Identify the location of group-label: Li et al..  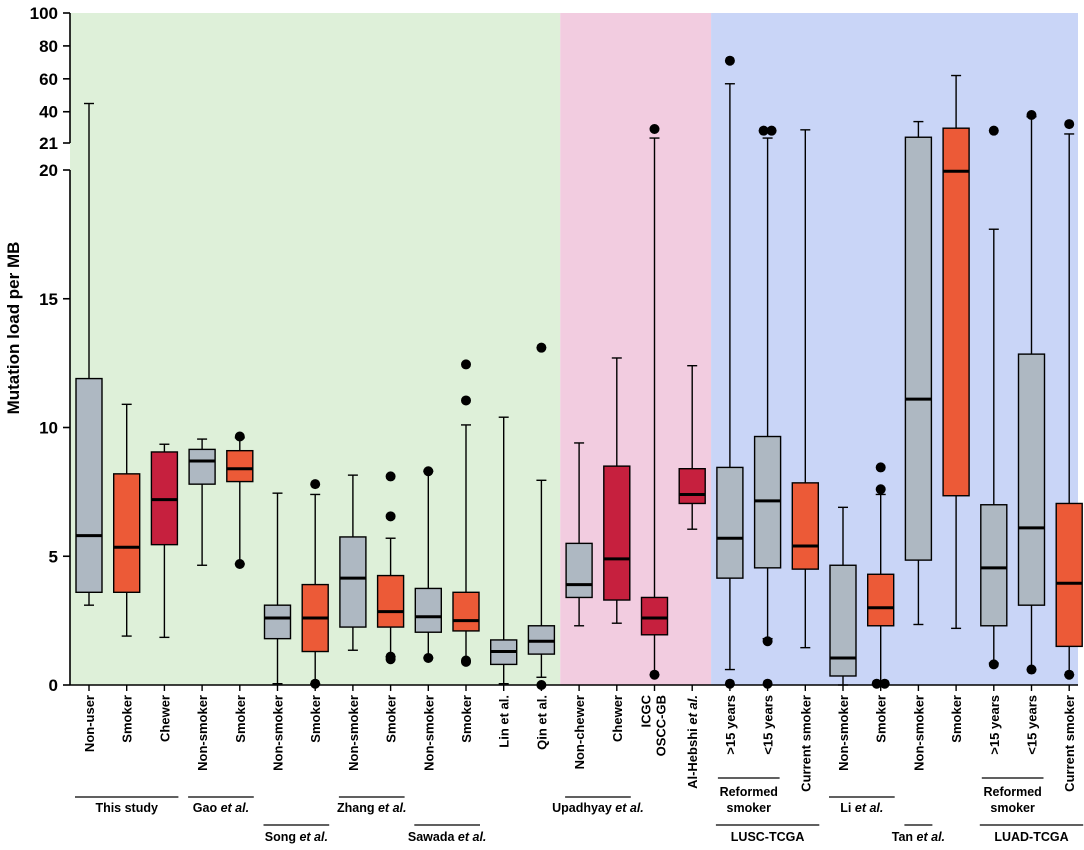
(861, 808).